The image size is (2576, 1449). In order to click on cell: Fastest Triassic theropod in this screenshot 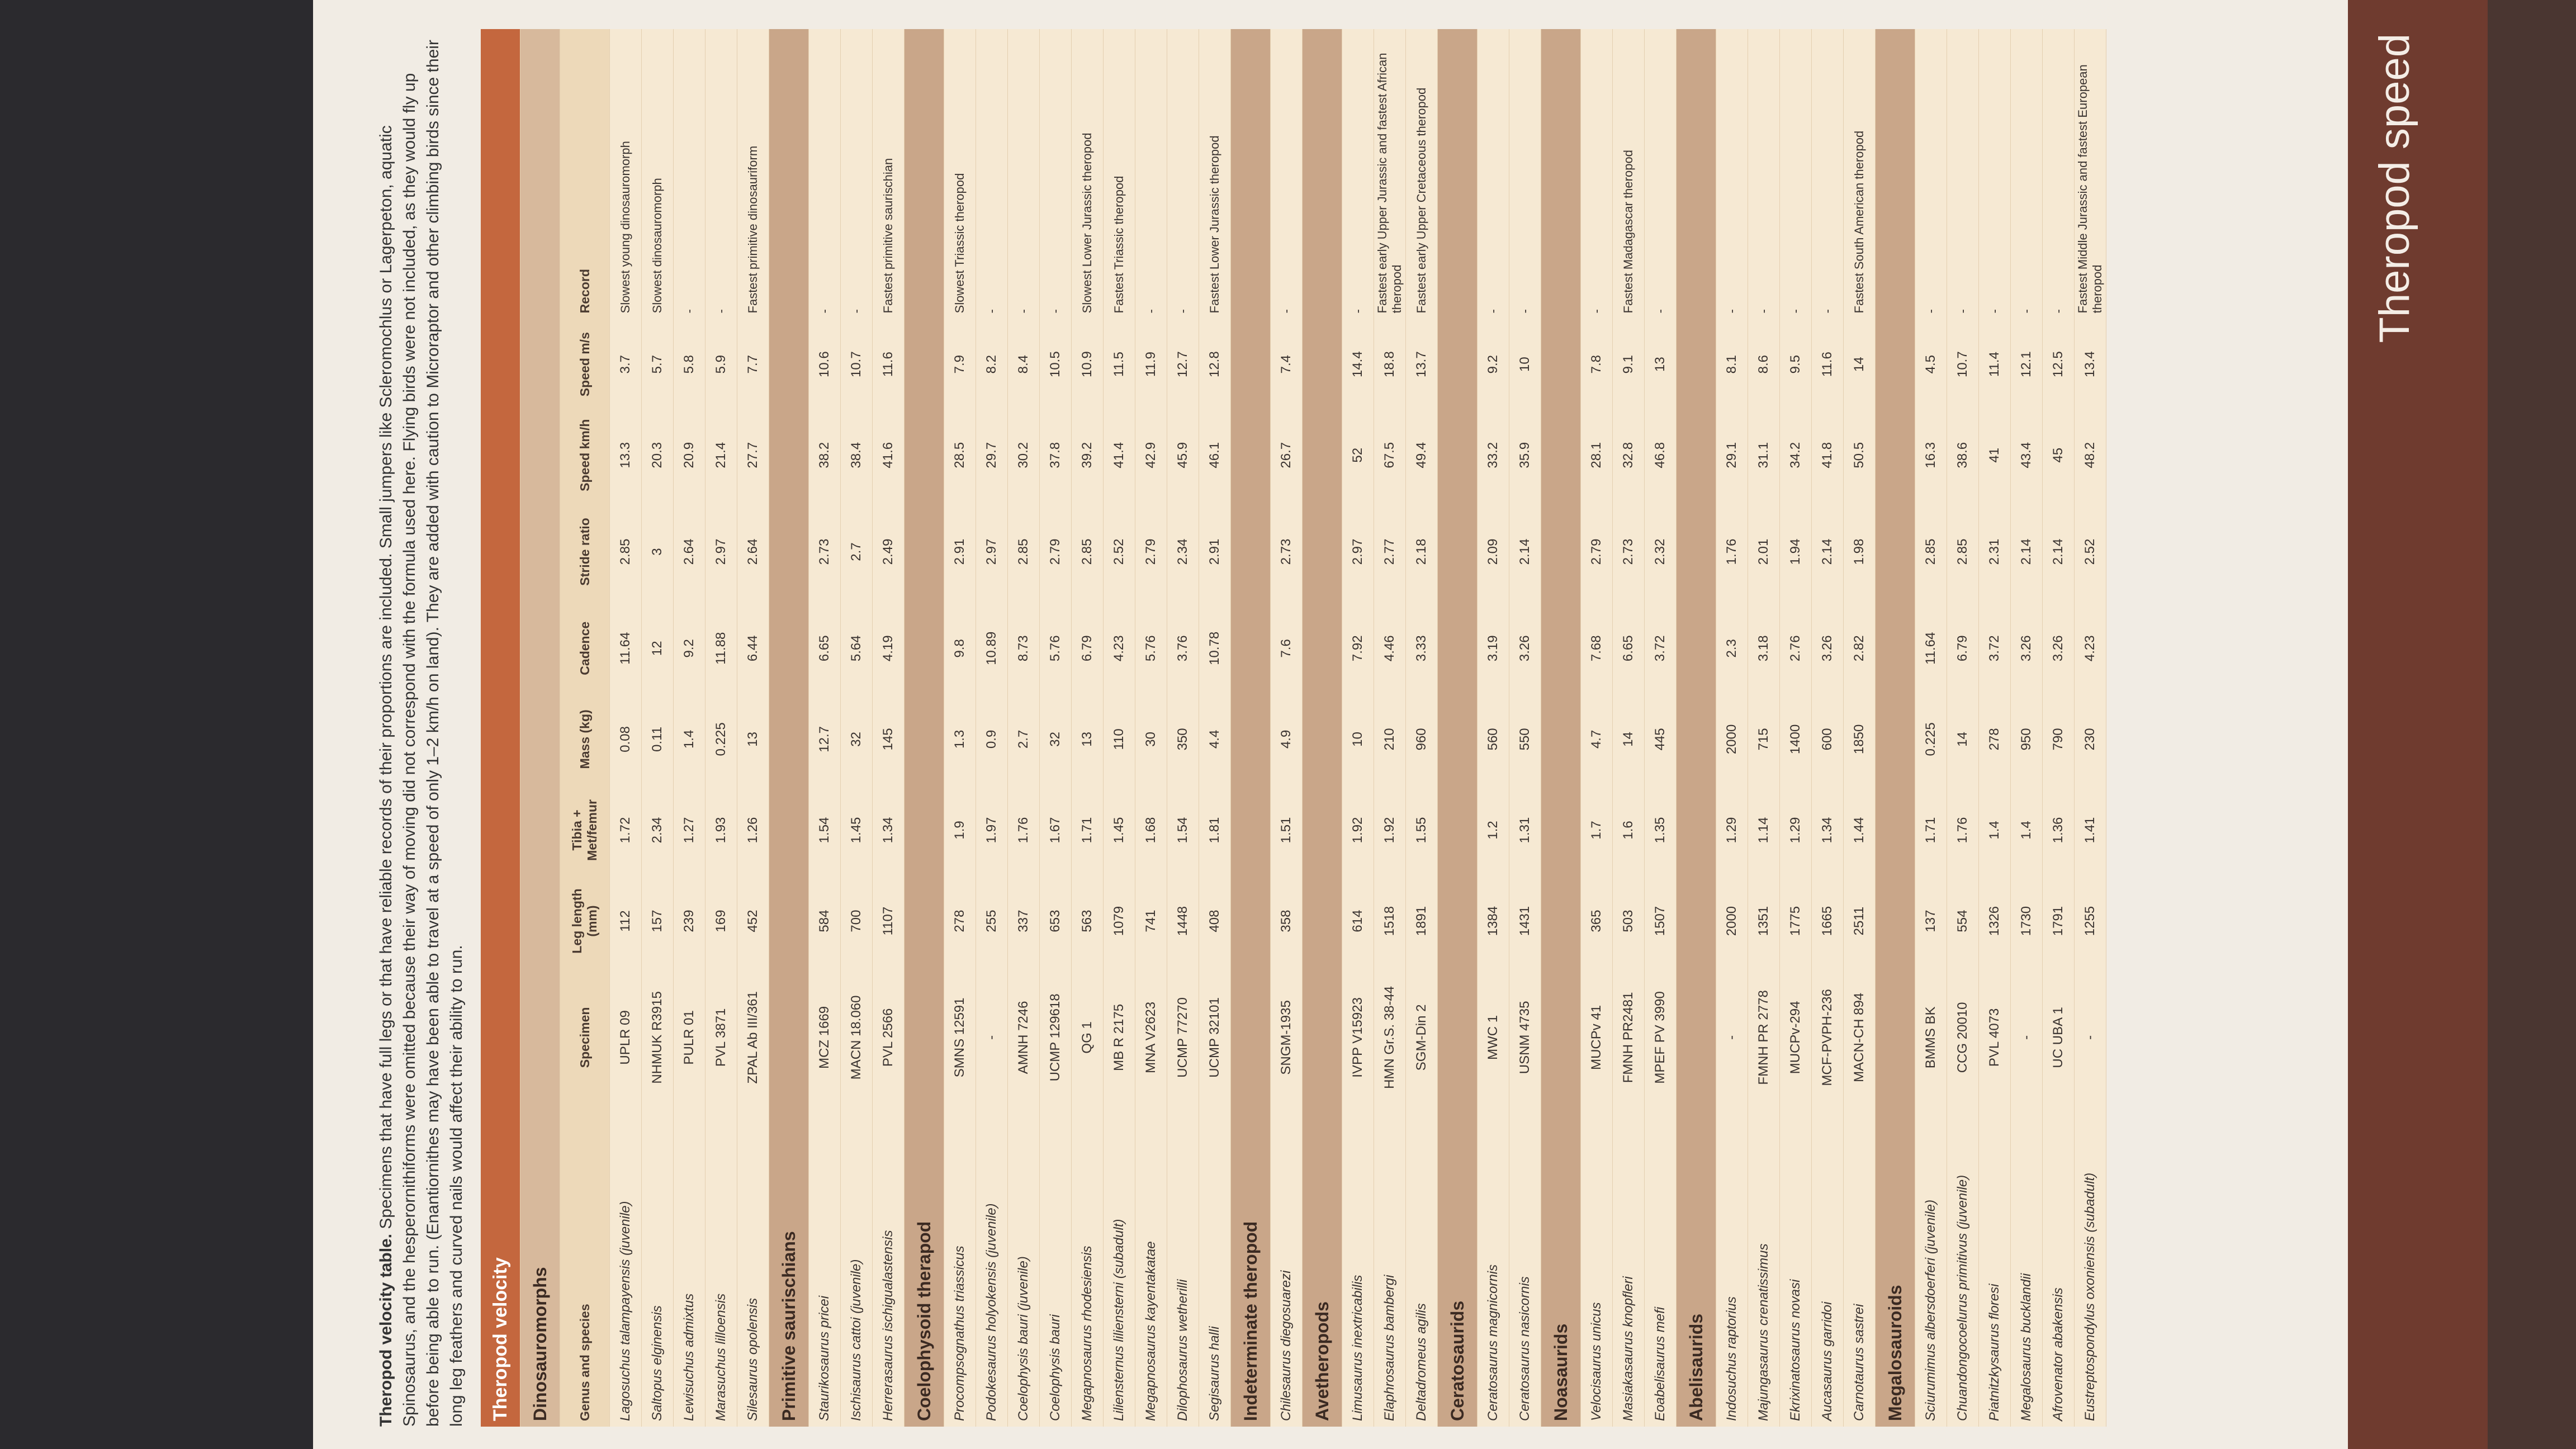, I will do `click(1119, 174)`.